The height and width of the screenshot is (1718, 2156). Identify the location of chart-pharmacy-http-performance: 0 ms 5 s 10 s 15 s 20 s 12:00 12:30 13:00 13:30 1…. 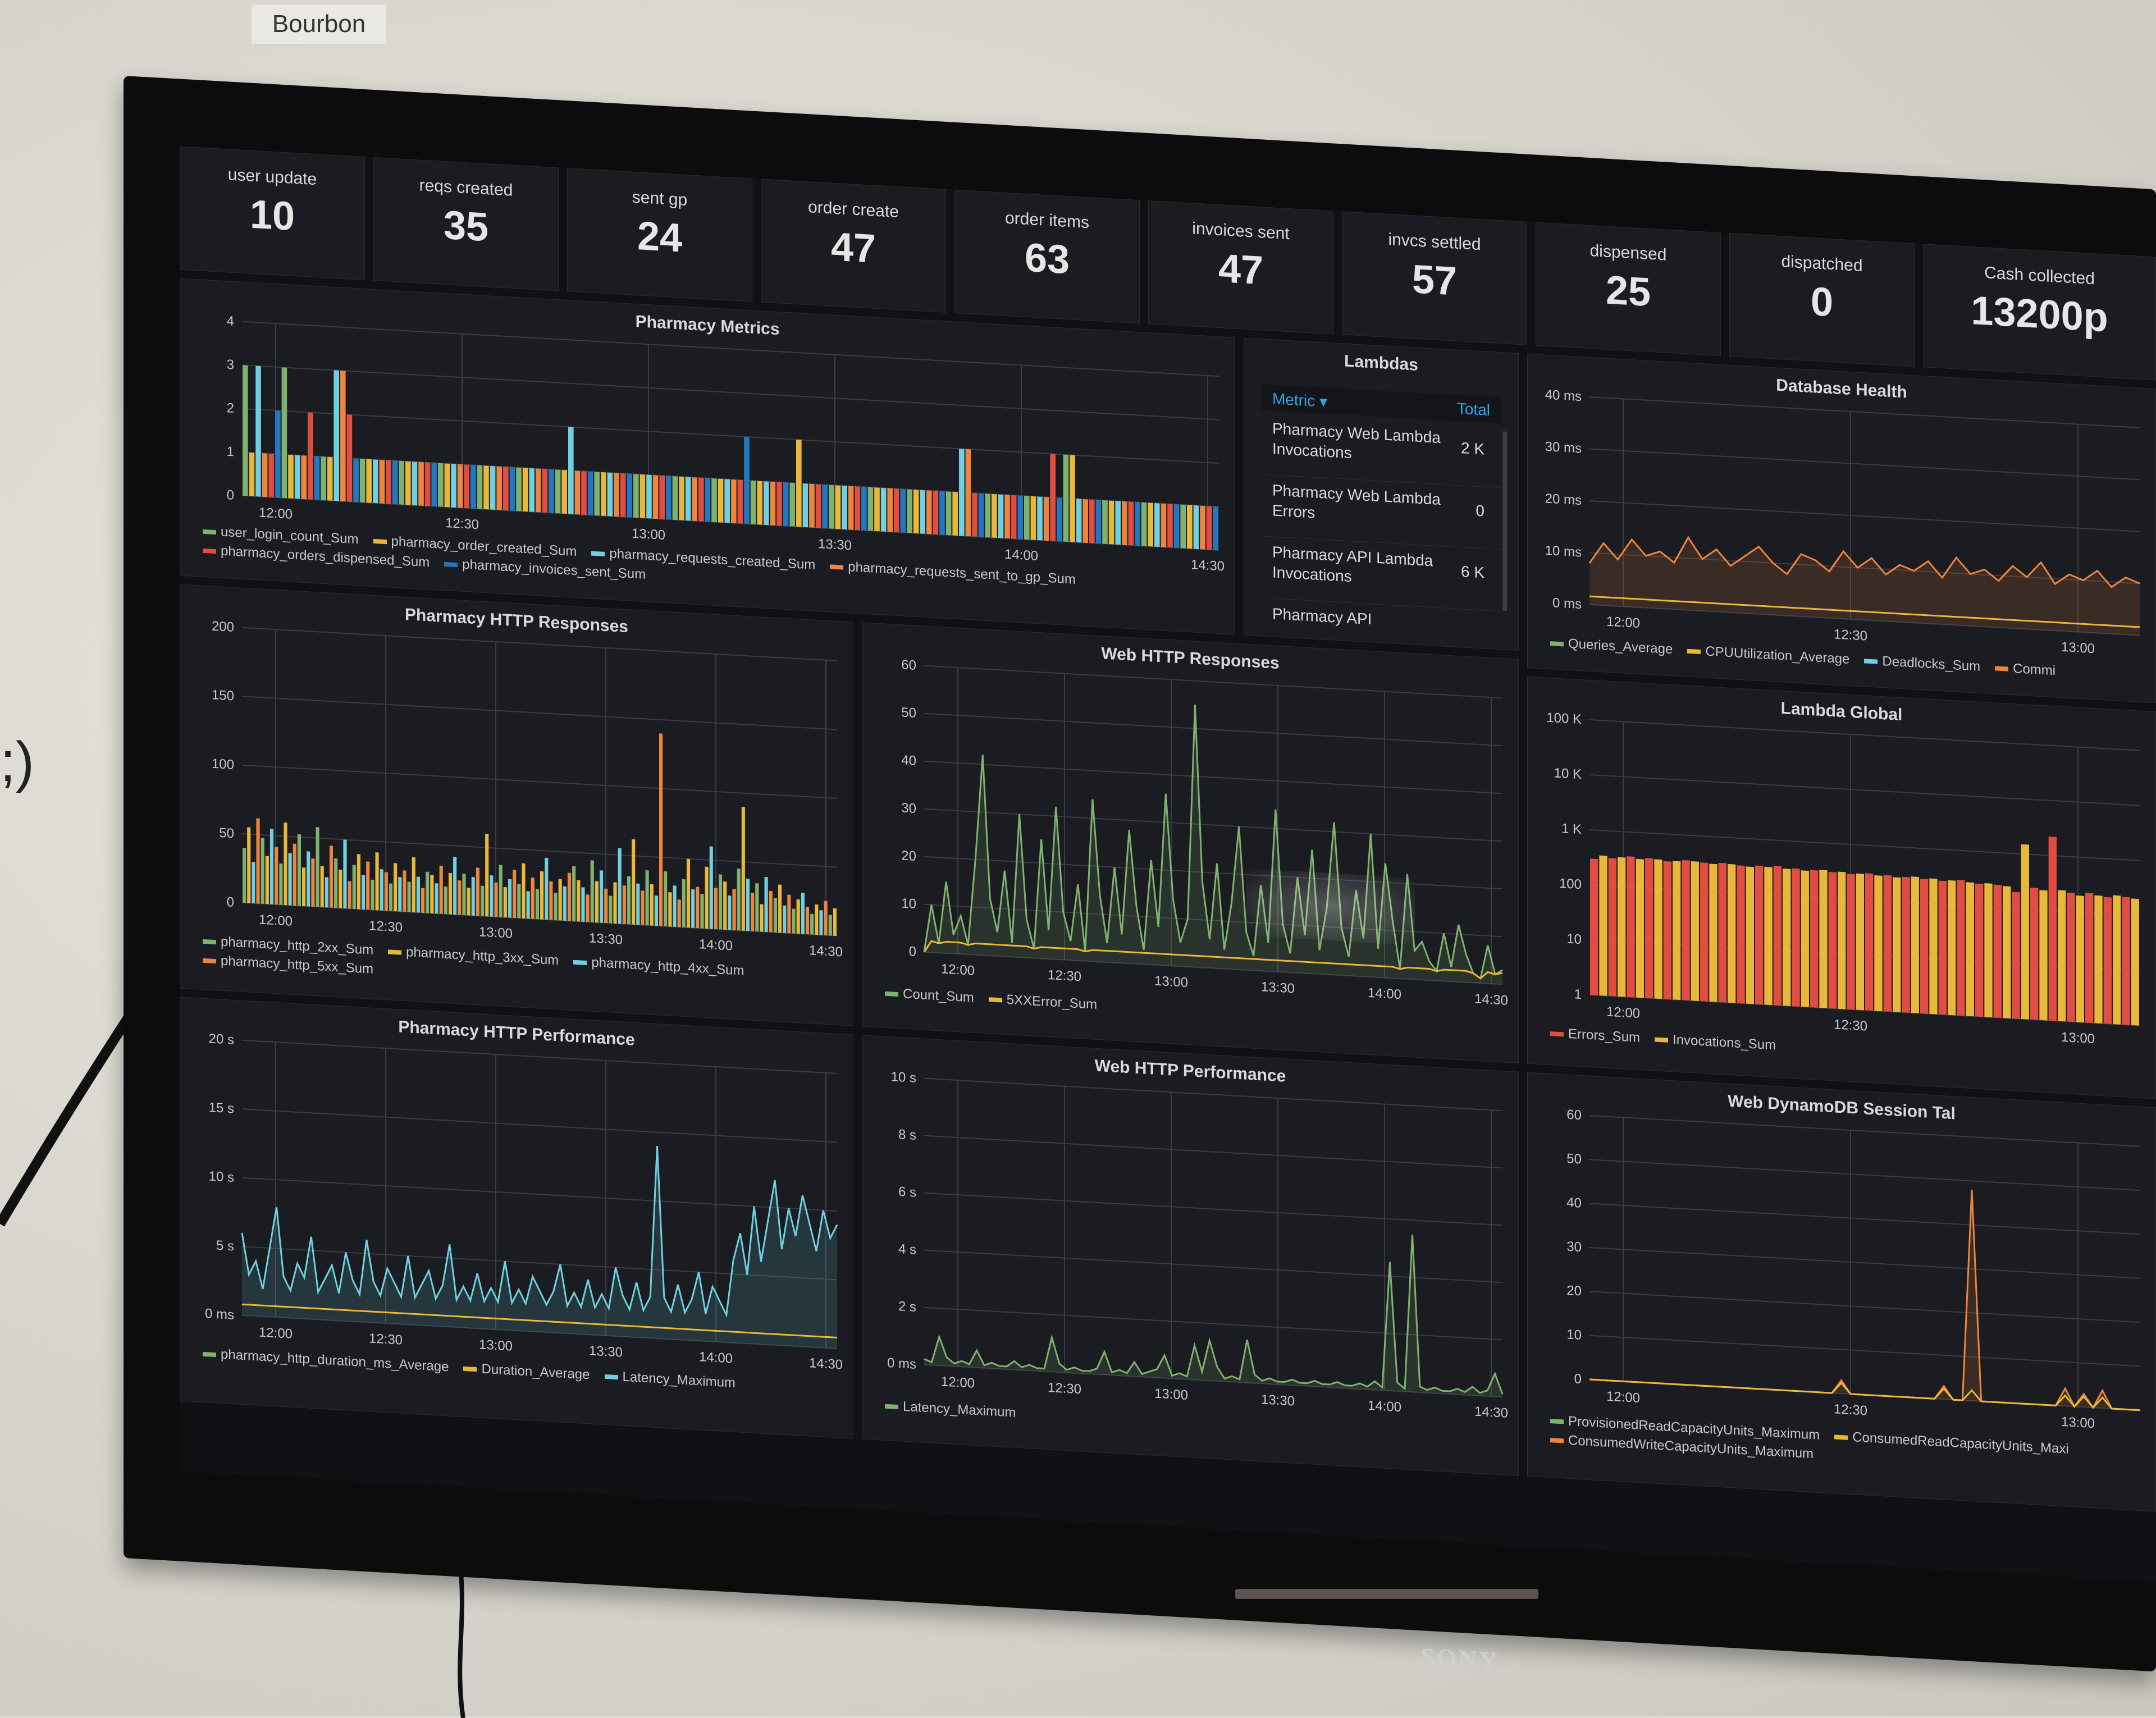
(524, 1201).